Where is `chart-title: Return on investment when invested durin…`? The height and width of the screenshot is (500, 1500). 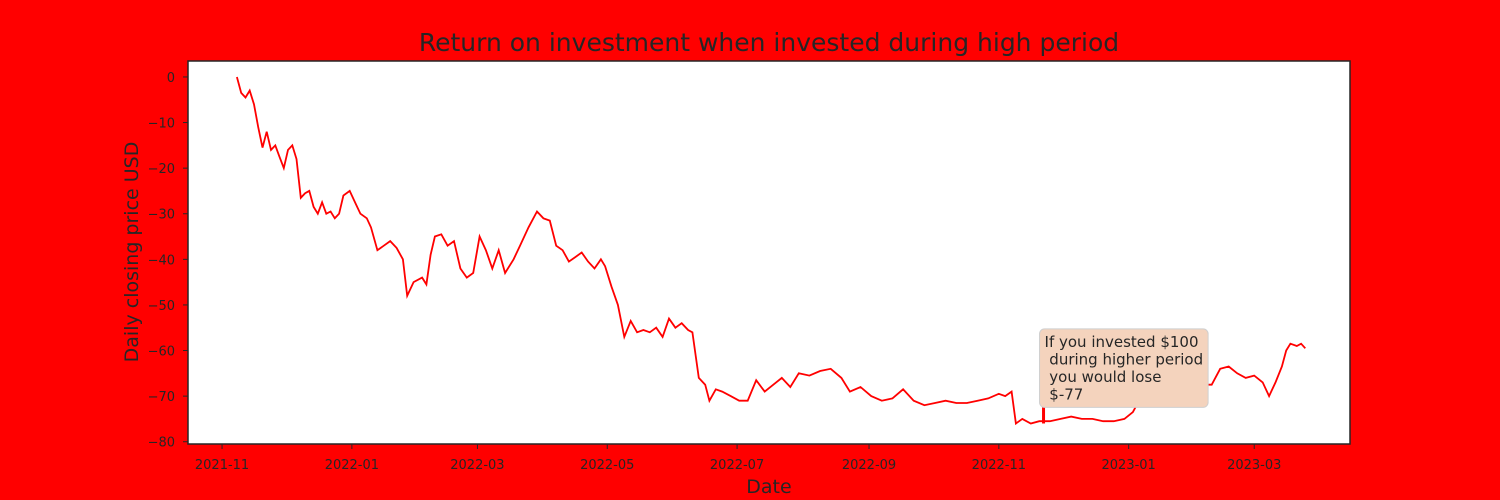
chart-title: Return on investment when invested durin… is located at coordinates (769, 42).